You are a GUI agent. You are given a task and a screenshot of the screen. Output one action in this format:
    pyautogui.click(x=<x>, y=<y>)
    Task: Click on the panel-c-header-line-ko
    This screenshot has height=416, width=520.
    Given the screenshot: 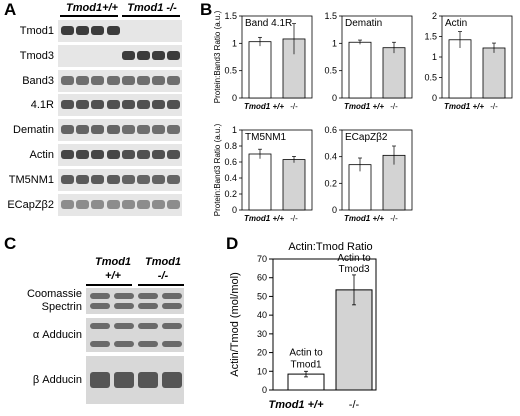 What is the action you would take?
    pyautogui.click(x=161, y=285)
    